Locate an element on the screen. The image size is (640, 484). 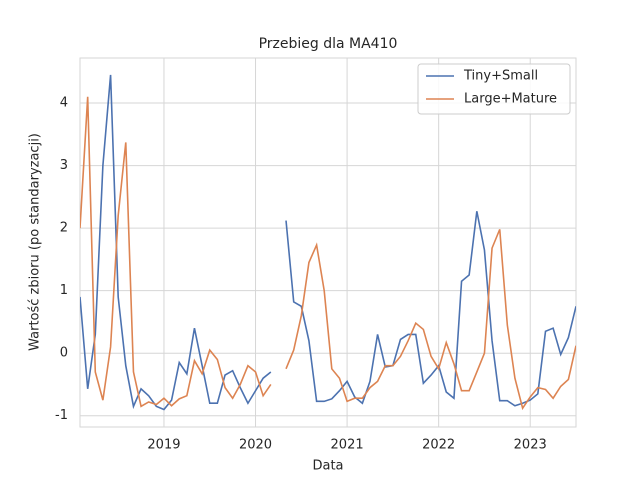
y-tick-label: -1 is located at coordinates (61, 415).